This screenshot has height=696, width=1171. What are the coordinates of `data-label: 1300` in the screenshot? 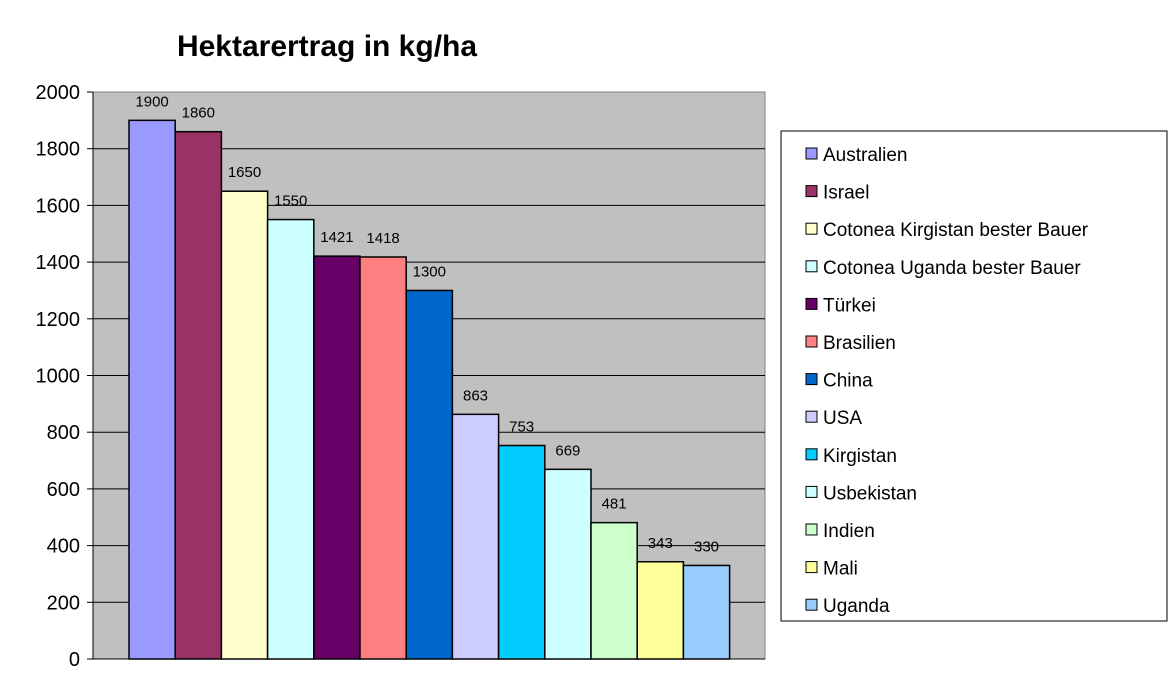 It's located at (429, 271).